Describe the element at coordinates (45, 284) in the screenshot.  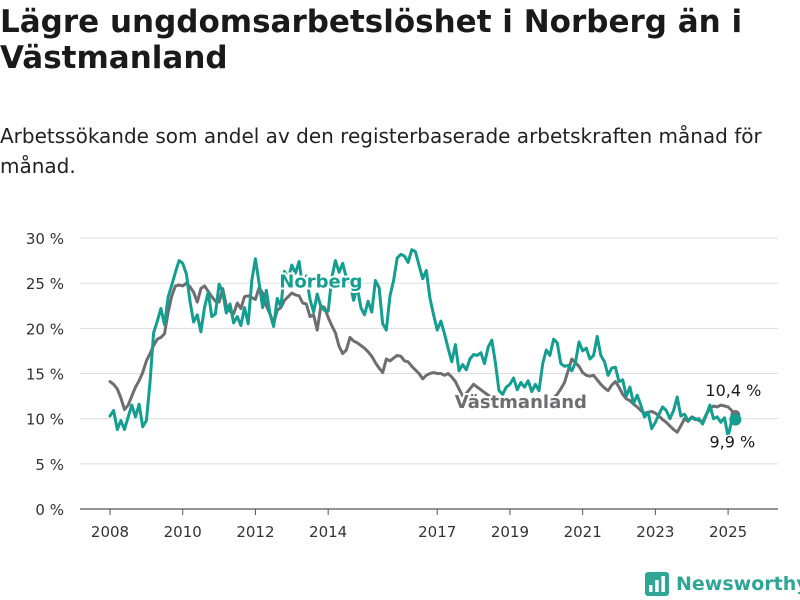
I see `y-tick-label: 25 %` at that location.